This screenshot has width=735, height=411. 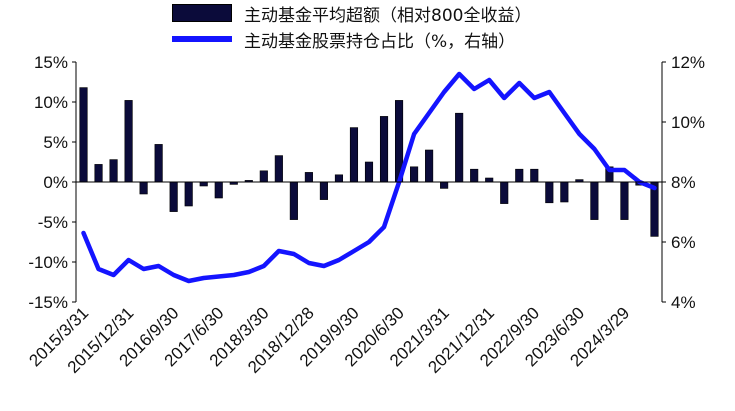 I want to click on legend: 主动基金平均超额（相对800全收益） 主动基金股票持仓占比（%，右轴）, so click(x=387, y=26).